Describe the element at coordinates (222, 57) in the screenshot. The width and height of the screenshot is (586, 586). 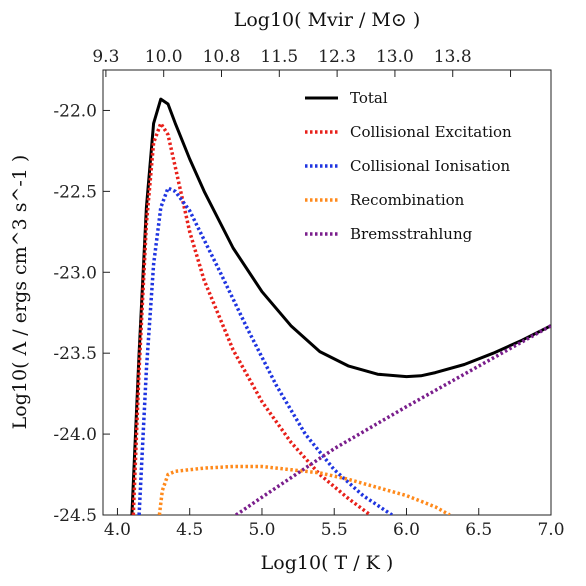
I see `top-tick-label: 10.8` at that location.